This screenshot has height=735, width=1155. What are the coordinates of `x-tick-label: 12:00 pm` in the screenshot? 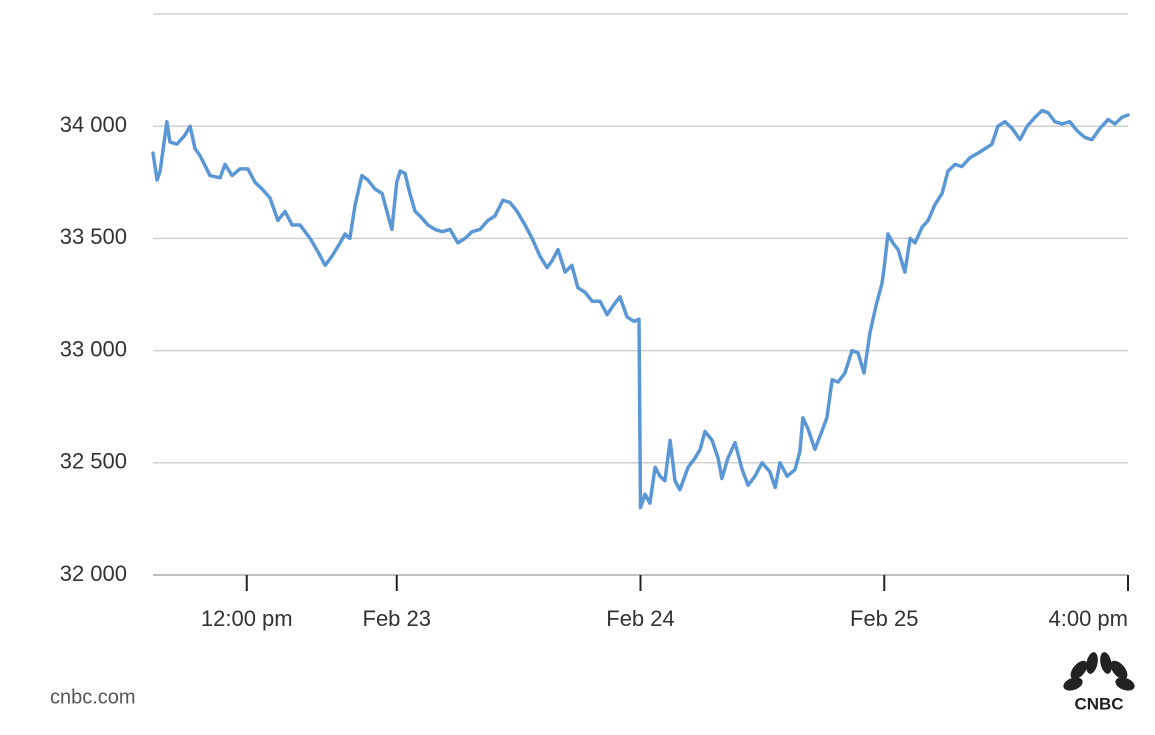 It's located at (247, 618).